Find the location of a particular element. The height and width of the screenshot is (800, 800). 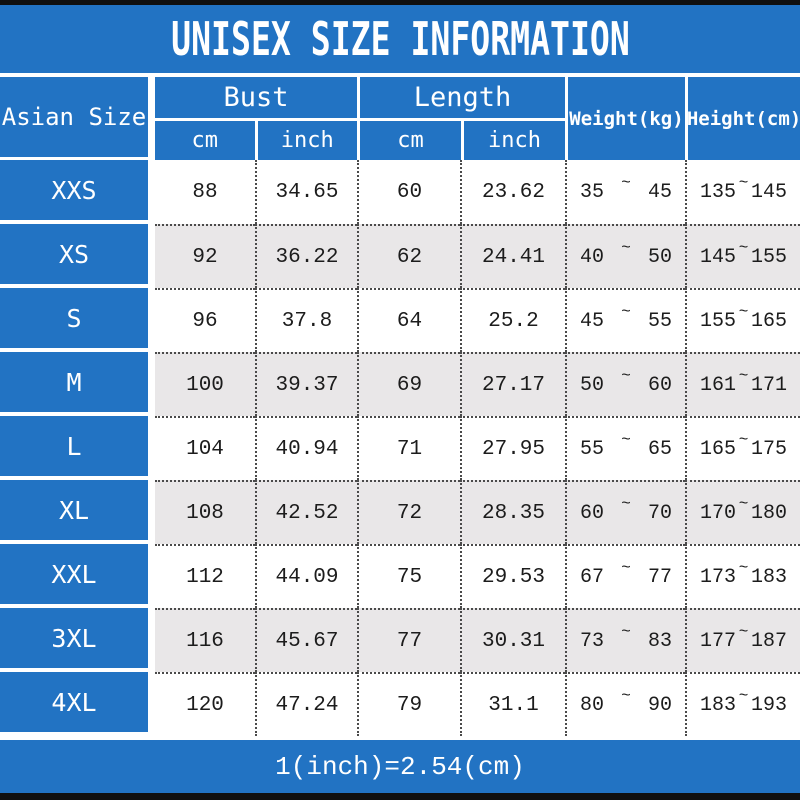

bust-cm-cell: 112 is located at coordinates (205, 576).